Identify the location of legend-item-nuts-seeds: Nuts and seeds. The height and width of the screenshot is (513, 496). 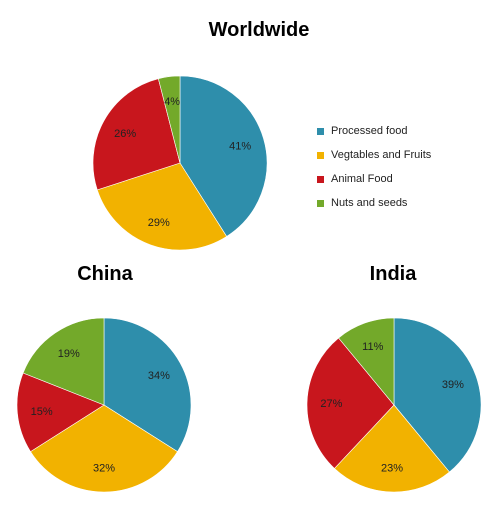
(374, 203).